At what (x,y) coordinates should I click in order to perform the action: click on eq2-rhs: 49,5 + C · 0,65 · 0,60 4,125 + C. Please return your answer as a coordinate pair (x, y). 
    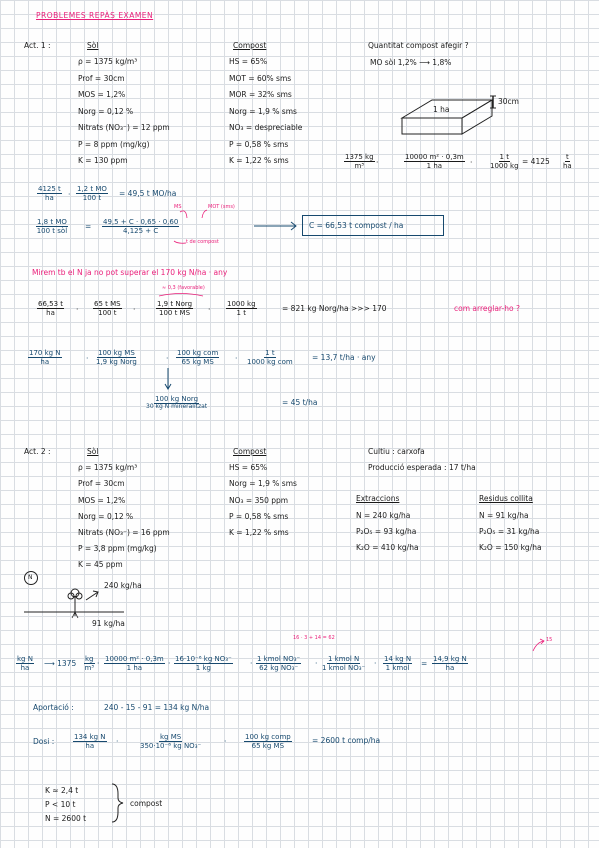
    Looking at the image, I should click on (141, 227).